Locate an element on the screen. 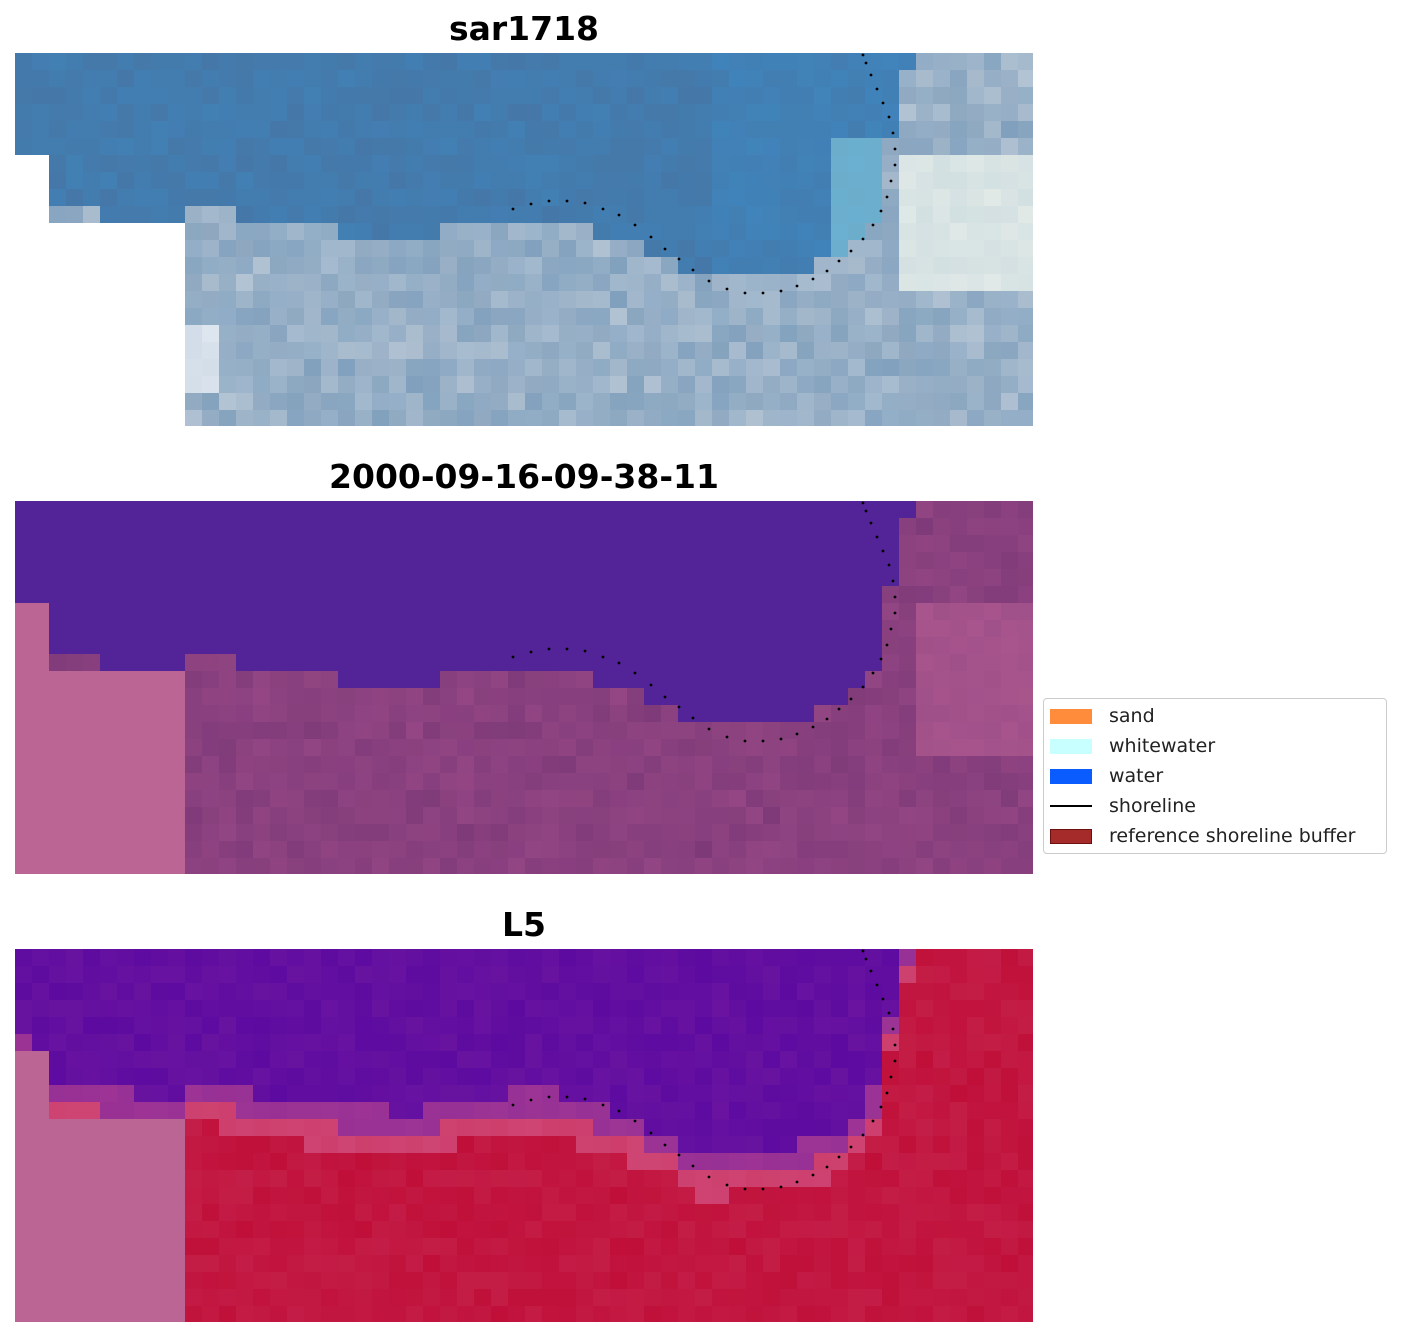 This screenshot has height=1337, width=1404. legend-label-shoreline: shoreline is located at coordinates (1152, 806).